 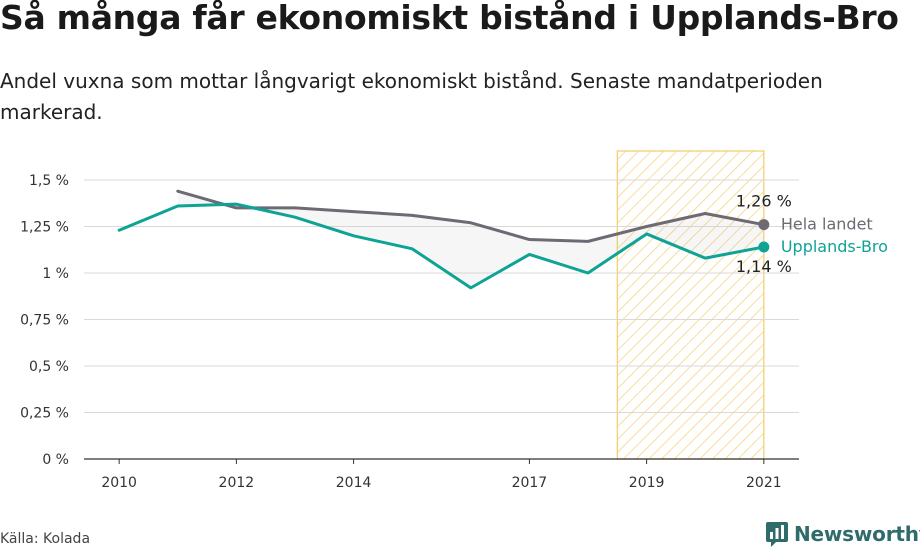 I want to click on y-tick-label: 0 %, so click(x=55, y=460).